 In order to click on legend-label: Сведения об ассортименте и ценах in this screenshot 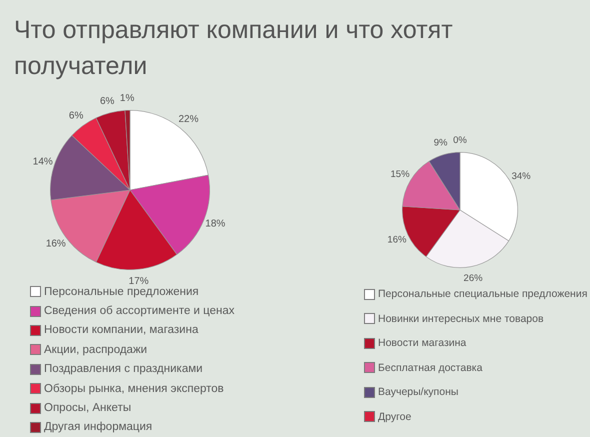, I will do `click(139, 311)`.